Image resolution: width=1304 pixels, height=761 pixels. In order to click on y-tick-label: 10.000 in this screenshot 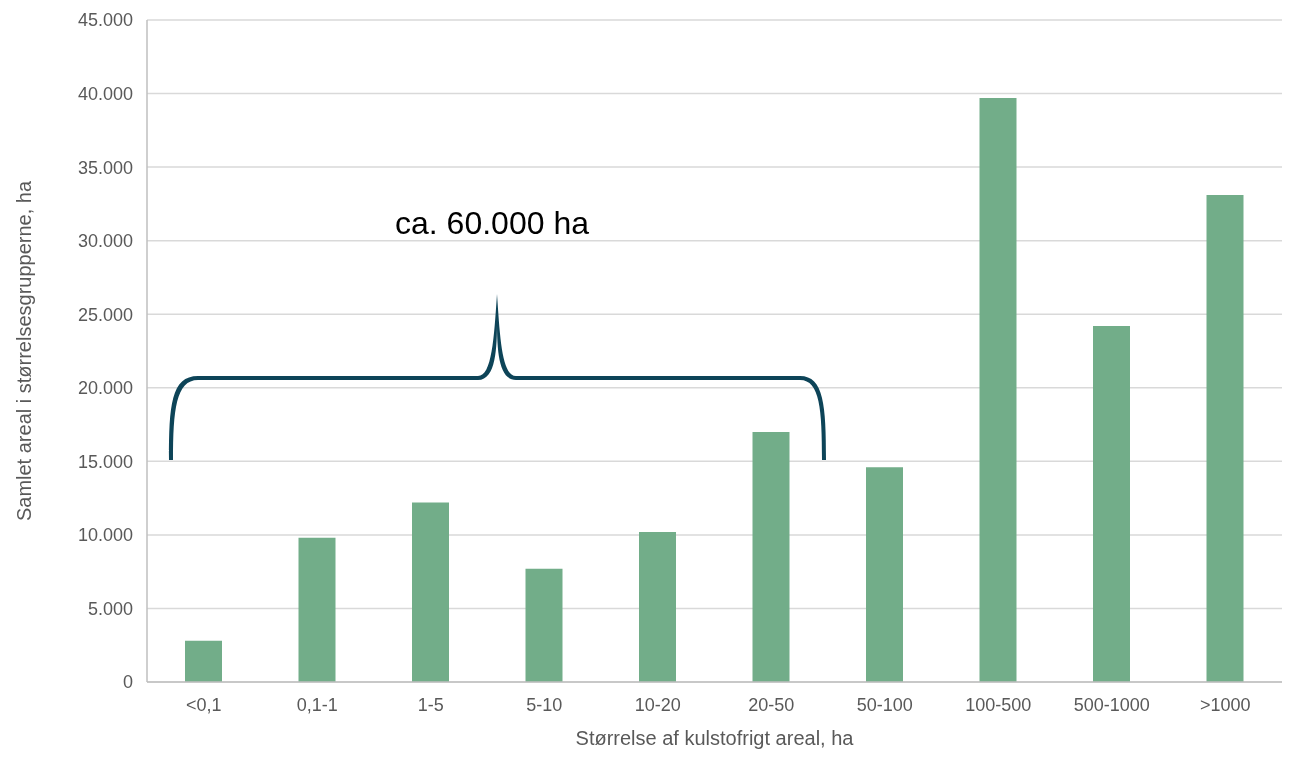, I will do `click(105, 535)`.